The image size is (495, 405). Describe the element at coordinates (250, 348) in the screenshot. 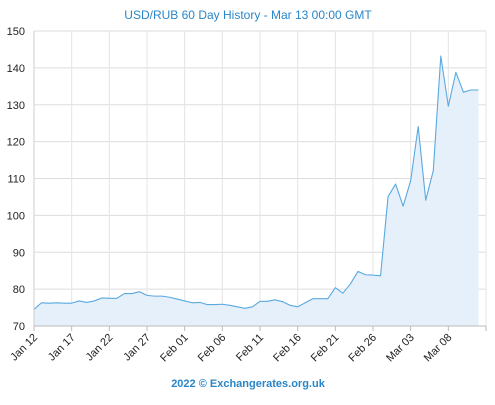

I see `x-tick-label: Feb 11` at that location.